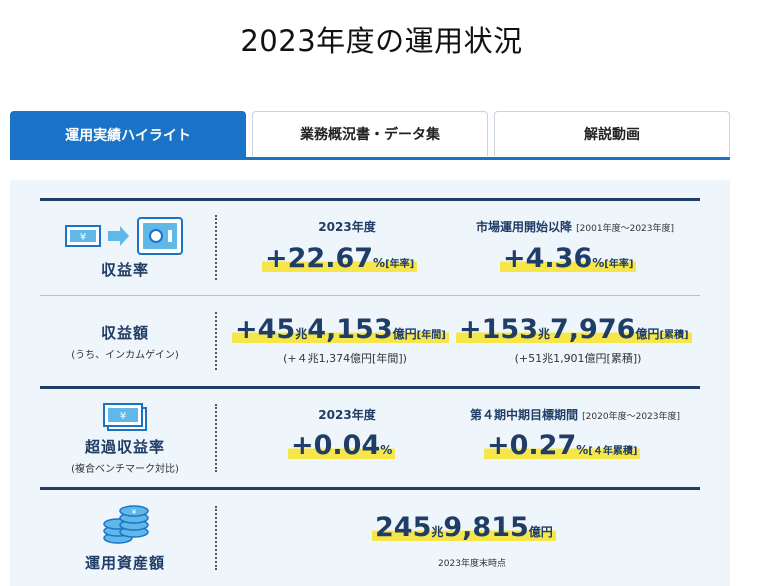 The image size is (763, 586). What do you see at coordinates (370, 158) in the screenshot?
I see `tab-underline` at bounding box center [370, 158].